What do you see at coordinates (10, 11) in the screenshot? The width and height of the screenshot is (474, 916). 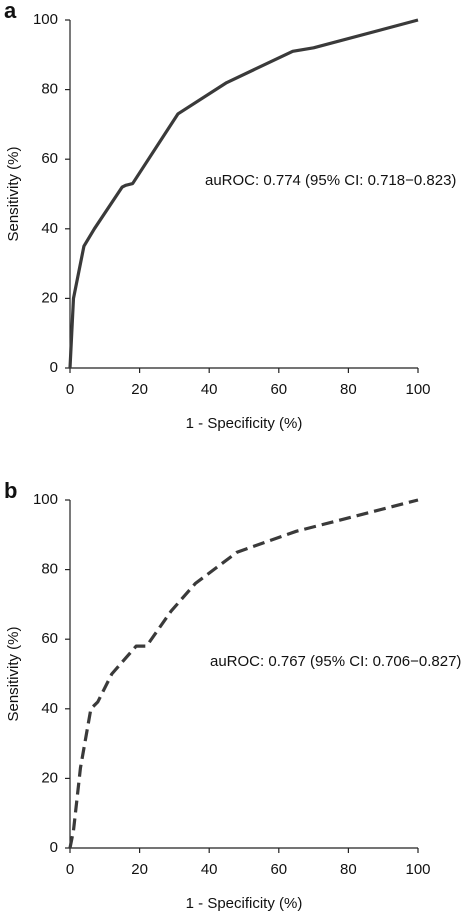 I see `panel-label: a` at bounding box center [10, 11].